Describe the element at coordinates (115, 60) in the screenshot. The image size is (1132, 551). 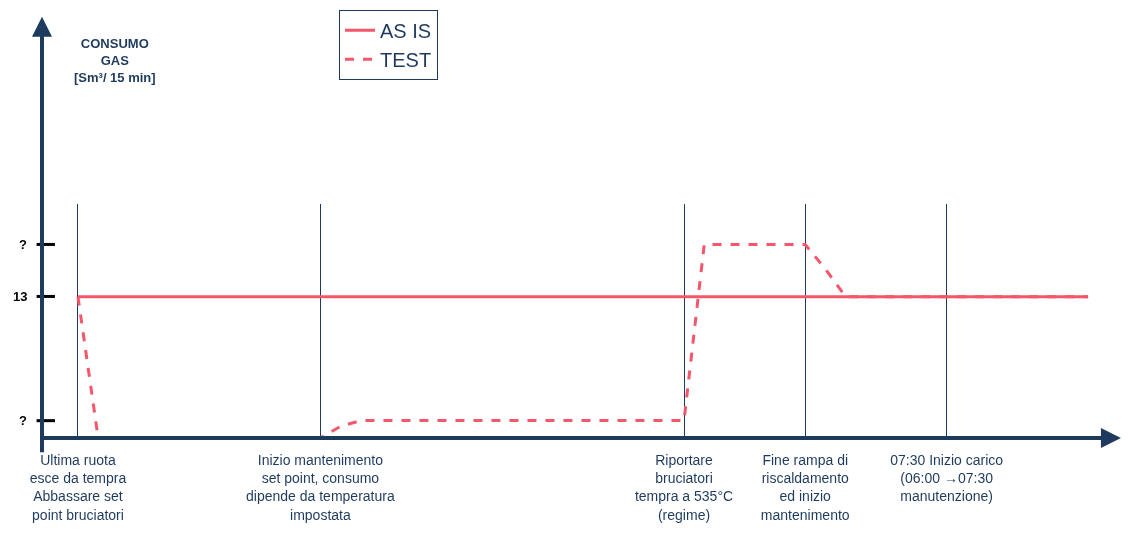
I see `text: CONSUMO GAS [Sm³/ 15 min]` at that location.